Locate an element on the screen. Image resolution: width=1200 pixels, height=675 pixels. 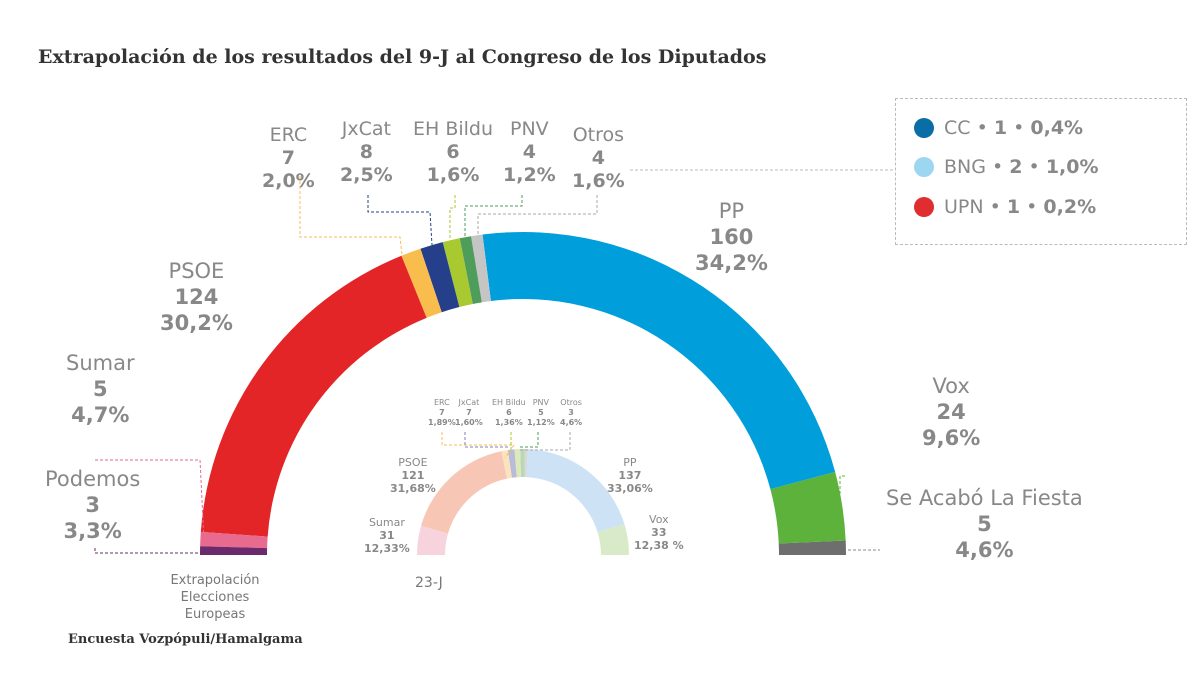
inner-segment-sumar is located at coordinates (433, 540).